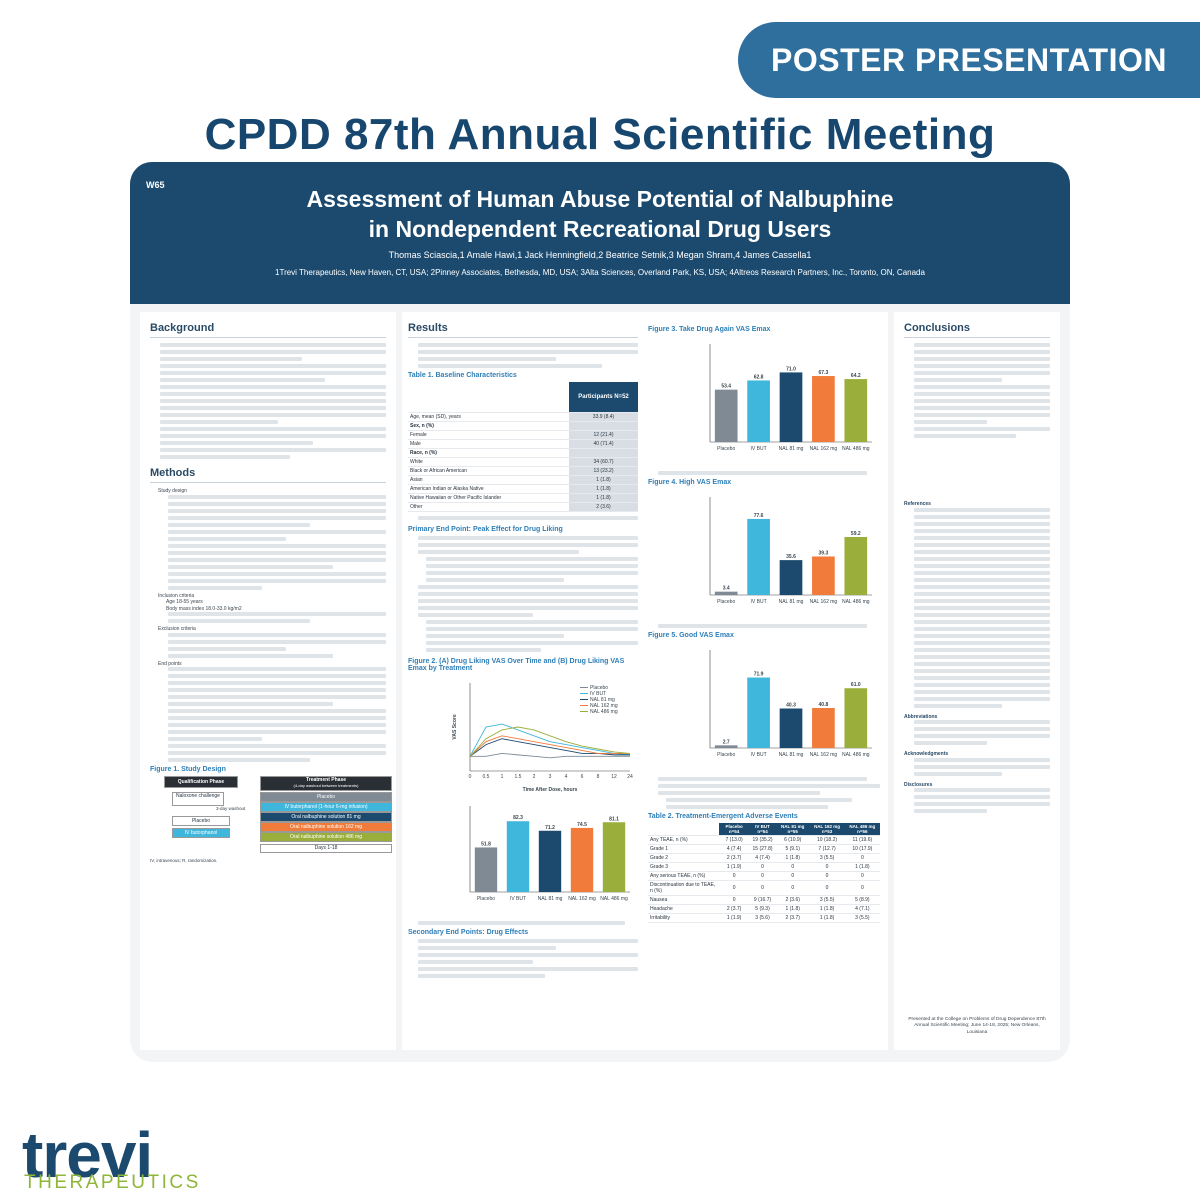 The image size is (1200, 1200). I want to click on category-label: NAL 486 mg, so click(856, 755).